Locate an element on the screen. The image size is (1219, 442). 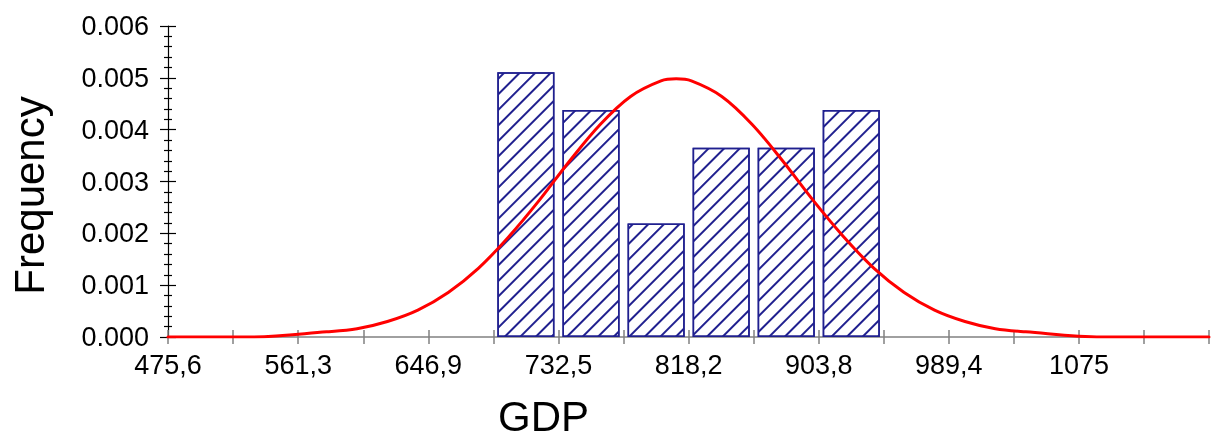
x-tick-label: 903,8 is located at coordinates (818, 364).